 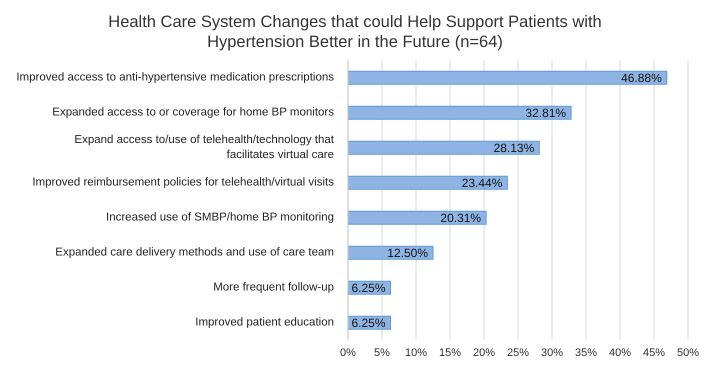 I want to click on data-label: 28.13%, so click(x=514, y=147).